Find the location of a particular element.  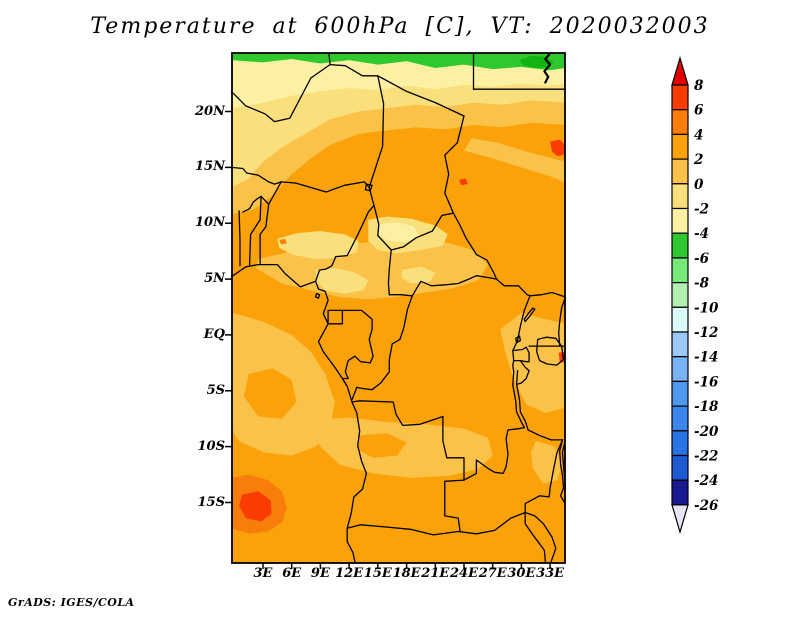

lon-tick-label: 12E is located at coordinates (349, 573).